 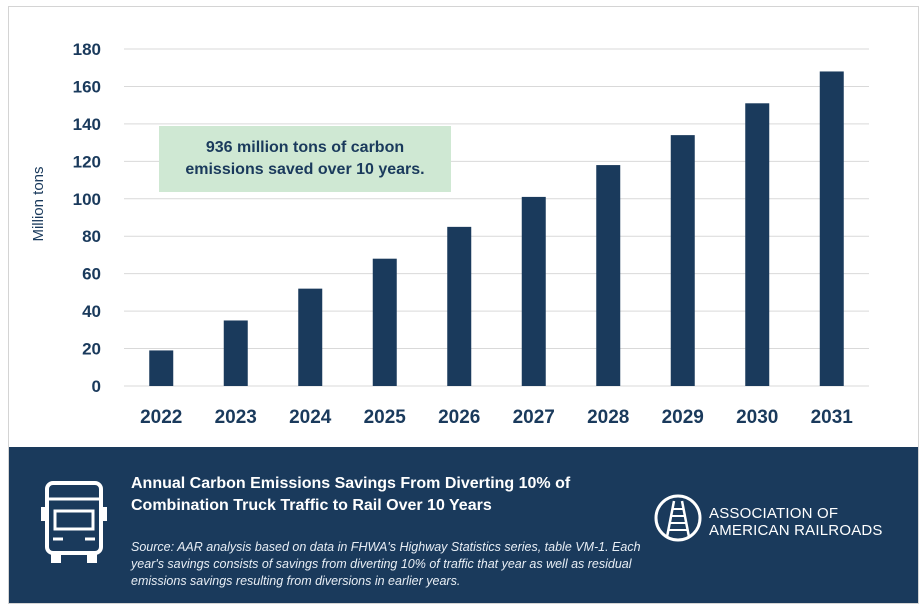 What do you see at coordinates (87, 86) in the screenshot?
I see `y-tick-label: 160` at bounding box center [87, 86].